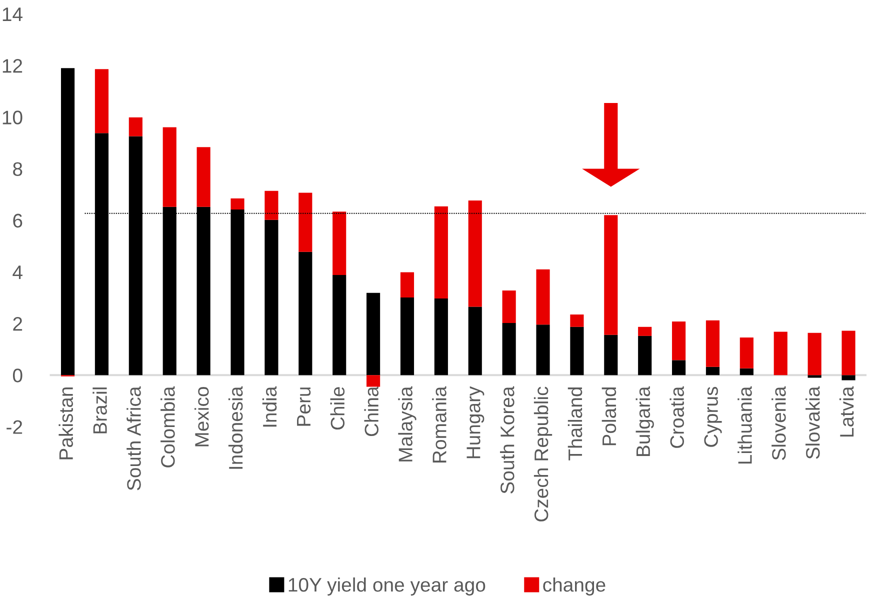 Image resolution: width=876 pixels, height=607 pixels. Describe the element at coordinates (846, 411) in the screenshot. I see `x-tick-label: Latvia` at that location.